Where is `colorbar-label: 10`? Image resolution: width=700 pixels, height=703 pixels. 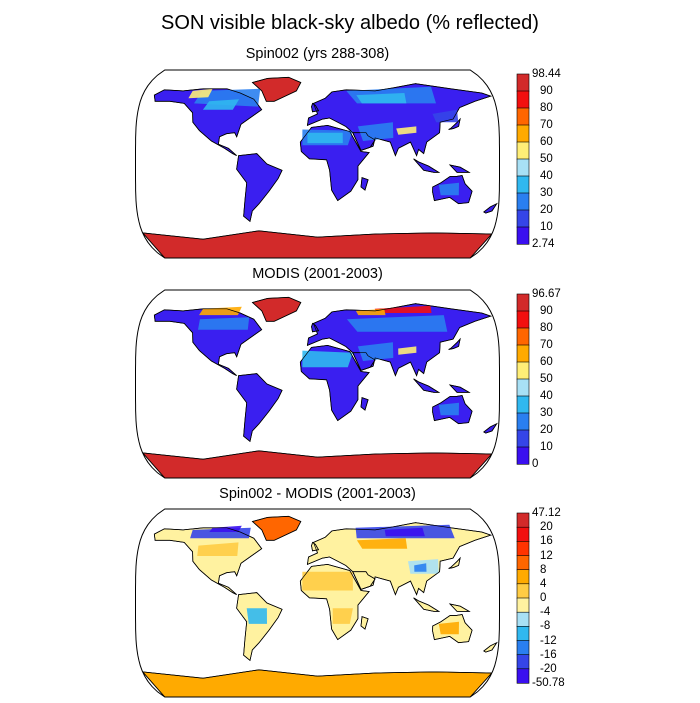
colorbar-label: 10 is located at coordinates (546, 447).